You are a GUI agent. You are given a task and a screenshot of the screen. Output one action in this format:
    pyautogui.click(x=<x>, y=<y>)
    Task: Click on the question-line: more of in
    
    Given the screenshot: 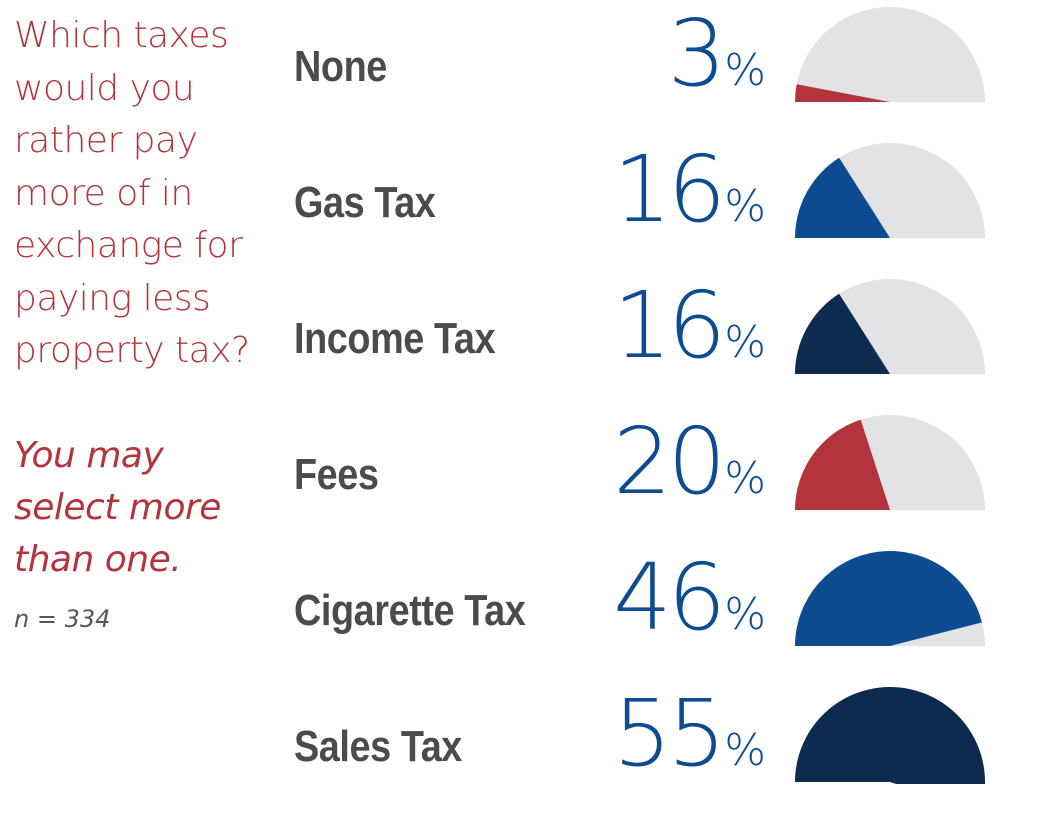 What is the action you would take?
    pyautogui.click(x=103, y=193)
    